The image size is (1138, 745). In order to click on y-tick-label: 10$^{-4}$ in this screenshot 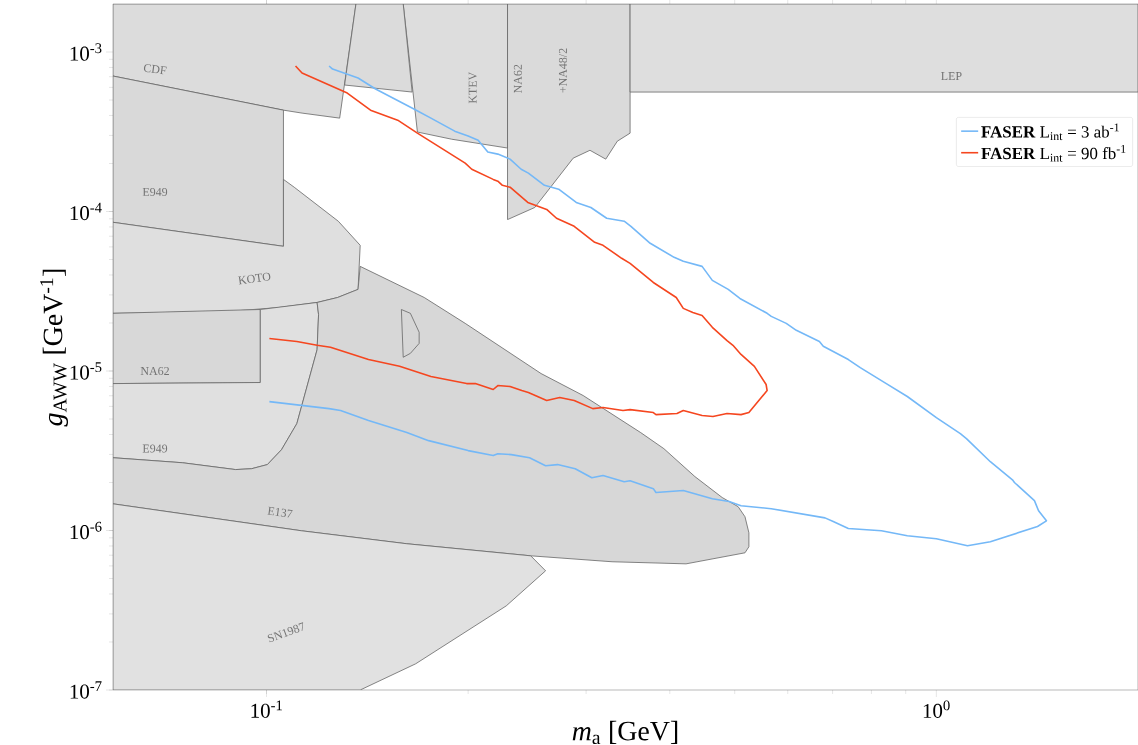, I will do `click(86, 211)`.